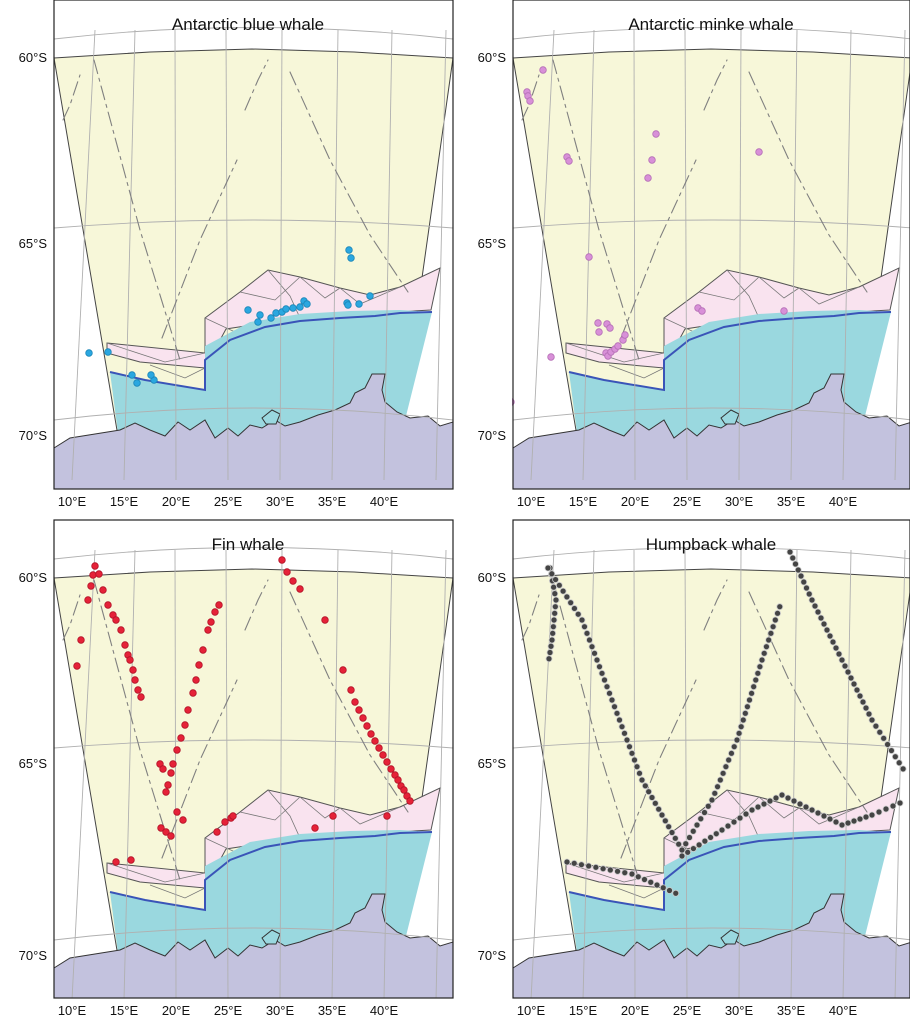 The width and height of the screenshot is (910, 1021). What do you see at coordinates (492, 435) in the screenshot?
I see `latitude-label: 70°S` at bounding box center [492, 435].